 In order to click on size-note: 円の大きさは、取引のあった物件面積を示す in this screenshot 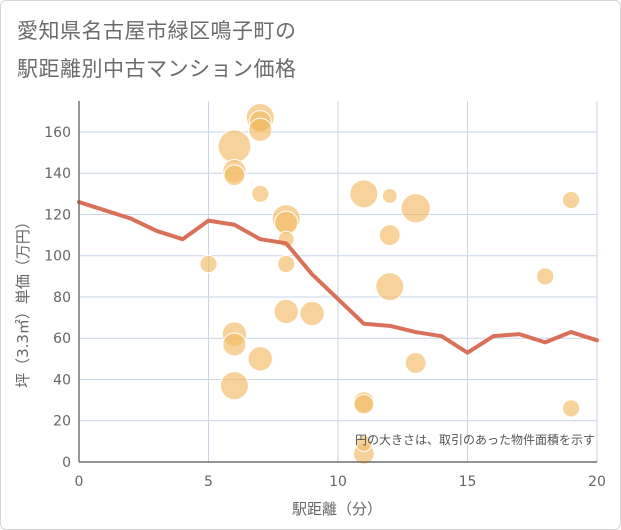, I will do `click(475, 439)`.